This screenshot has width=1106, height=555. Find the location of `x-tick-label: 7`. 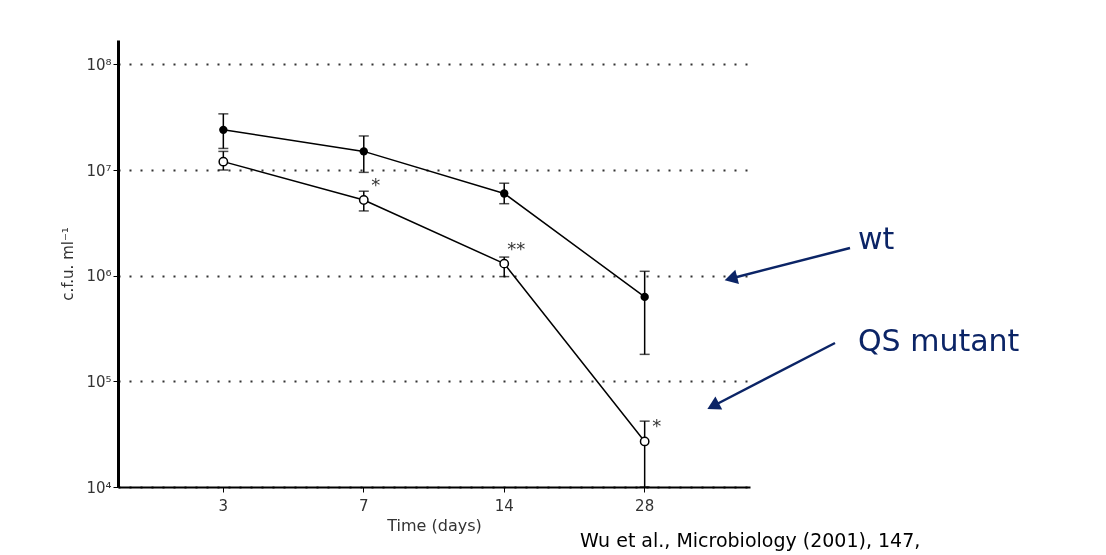

x-tick-label: 7 is located at coordinates (364, 505).